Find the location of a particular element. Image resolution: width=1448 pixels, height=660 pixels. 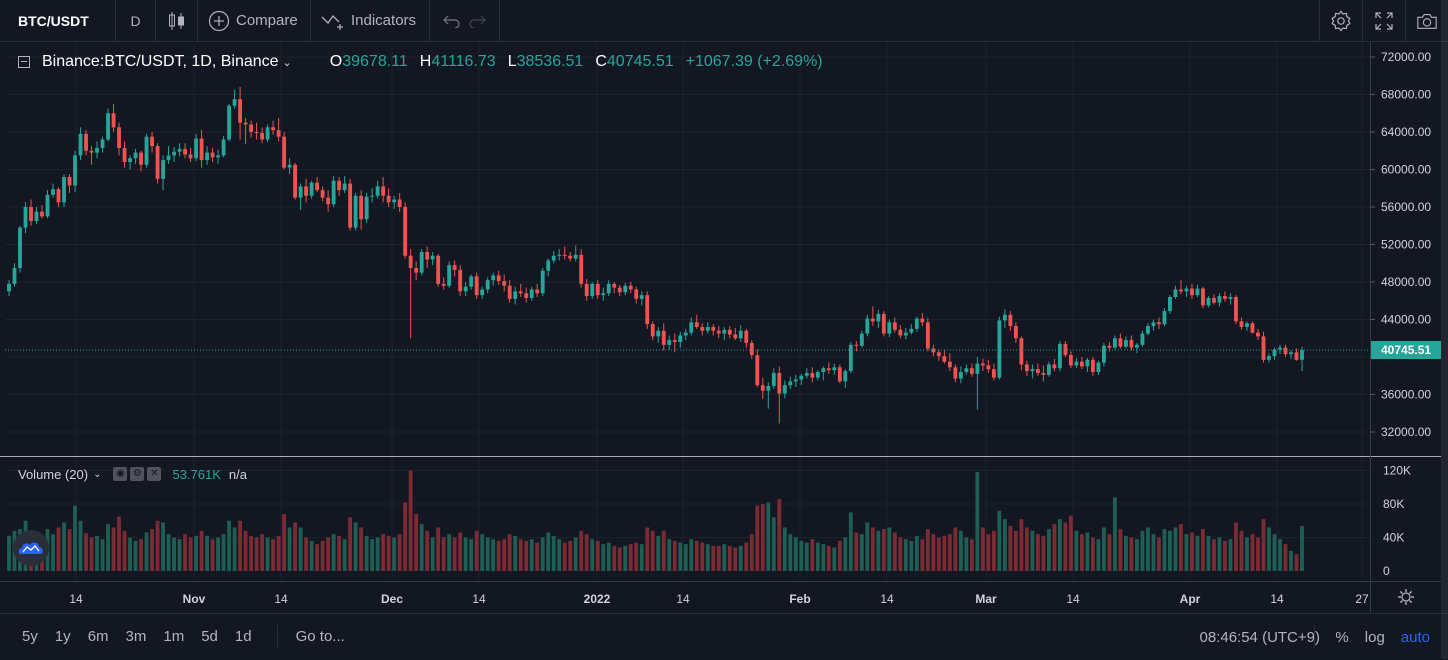

price-axis-label: 36000.00 is located at coordinates (1406, 395).